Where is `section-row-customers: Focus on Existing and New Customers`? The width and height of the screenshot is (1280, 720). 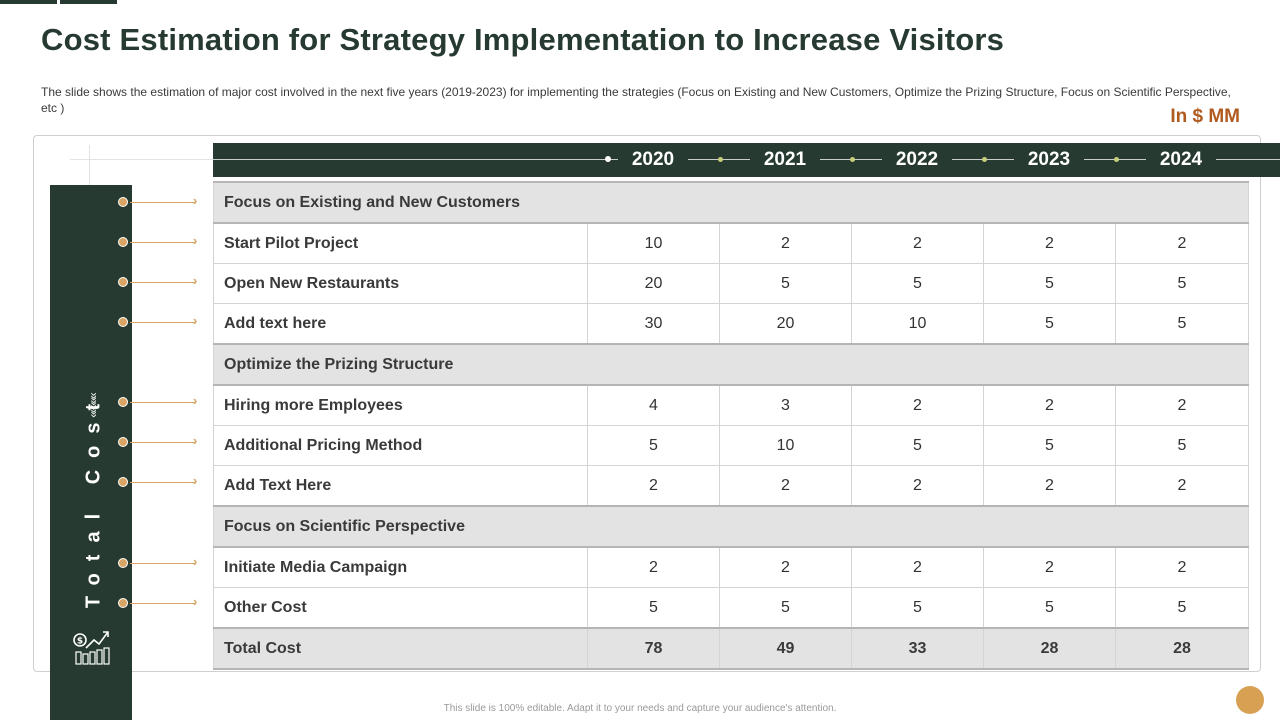 section-row-customers: Focus on Existing and New Customers is located at coordinates (731, 202).